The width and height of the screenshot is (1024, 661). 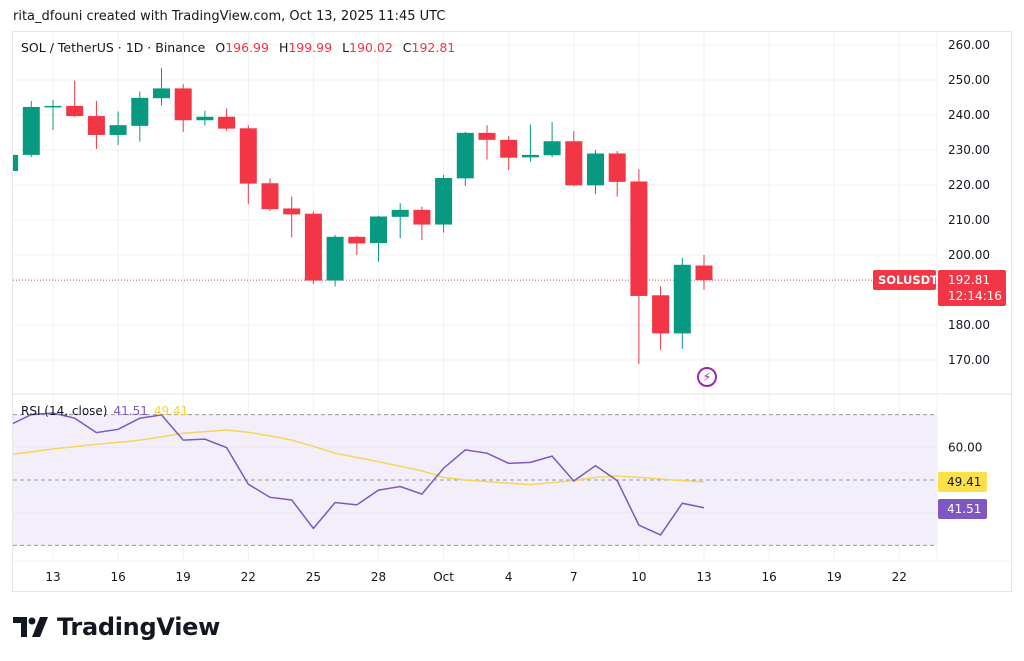 I want to click on x-tick-label: 19, so click(x=183, y=577).